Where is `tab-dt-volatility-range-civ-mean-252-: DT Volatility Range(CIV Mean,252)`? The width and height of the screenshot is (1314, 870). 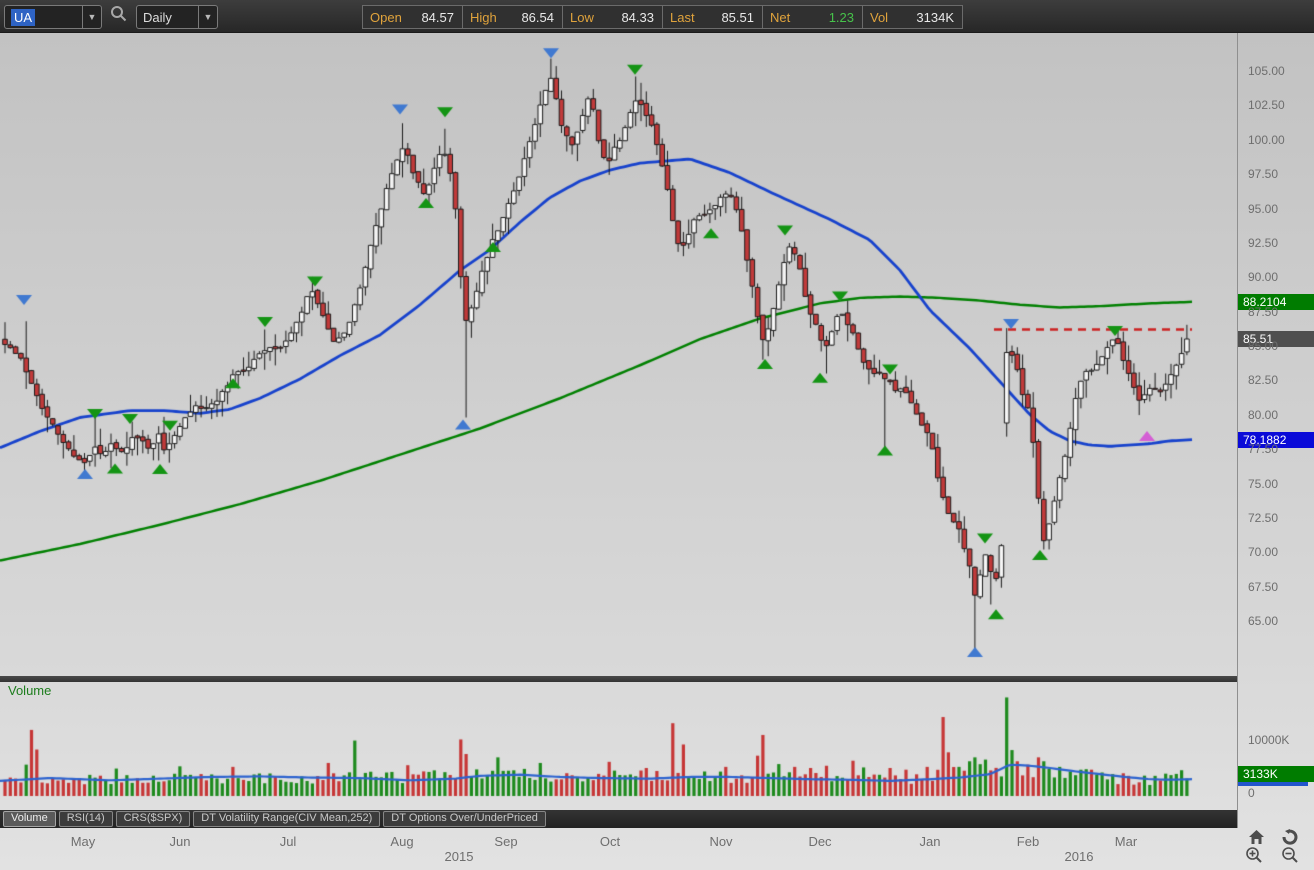 tab-dt-volatility-range-civ-mean-252-: DT Volatility Range(CIV Mean,252) is located at coordinates (287, 819).